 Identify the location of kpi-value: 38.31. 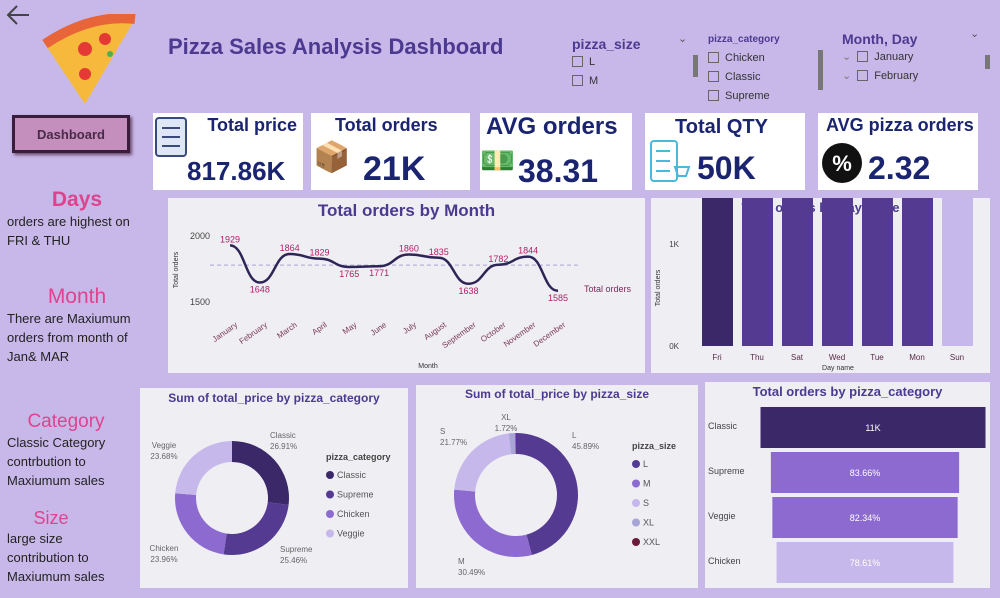
(558, 170).